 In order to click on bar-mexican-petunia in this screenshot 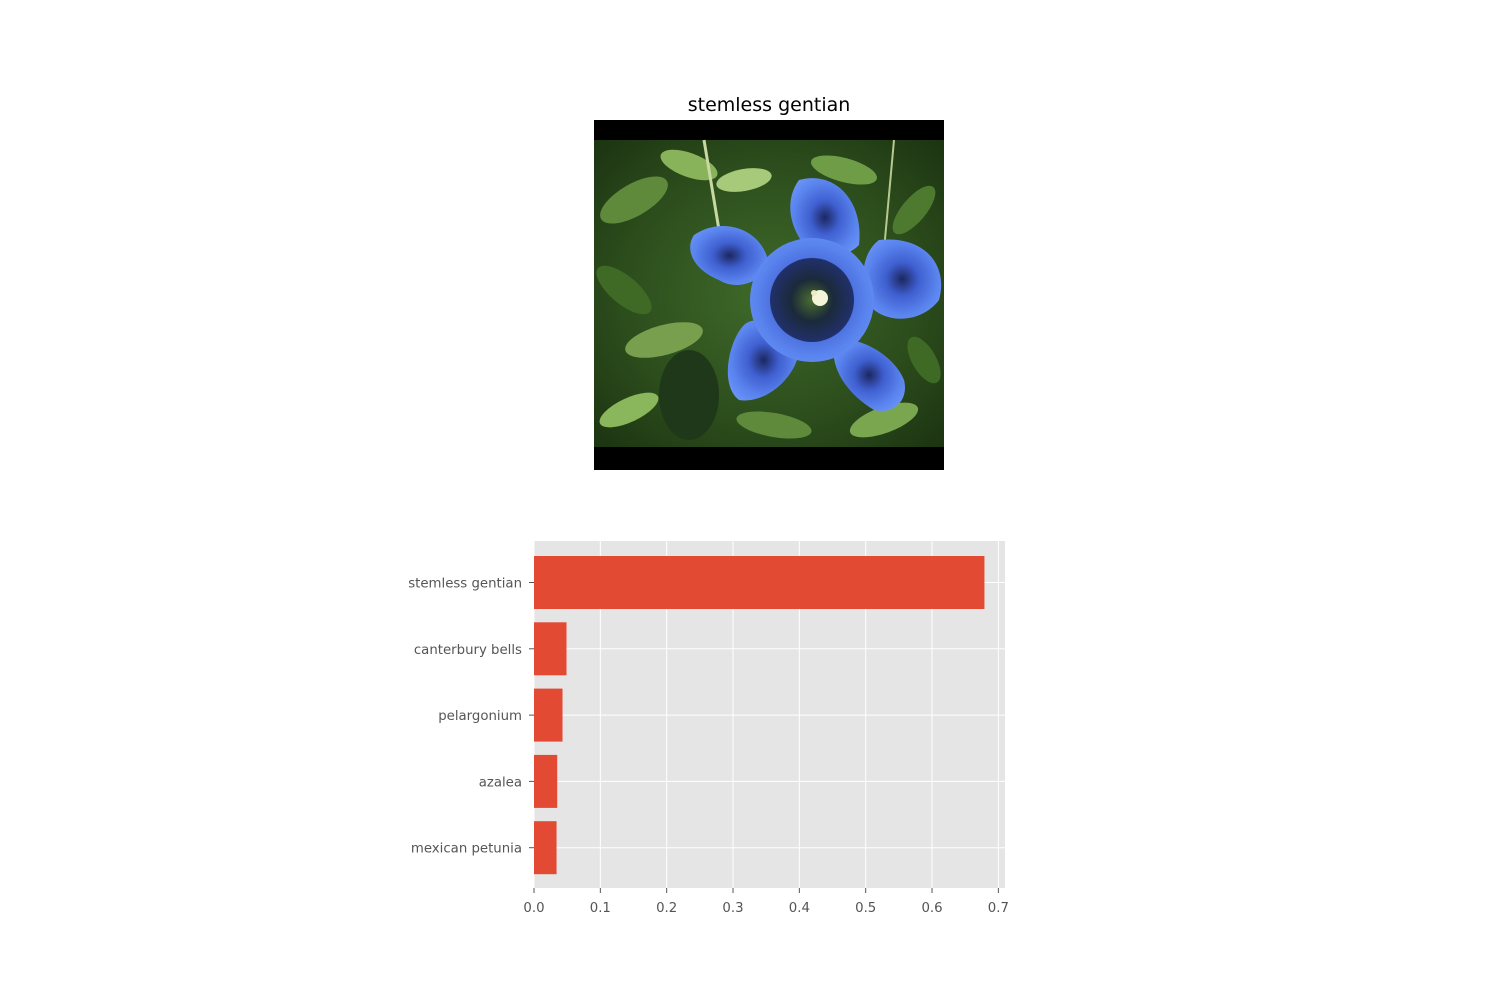, I will do `click(545, 848)`.